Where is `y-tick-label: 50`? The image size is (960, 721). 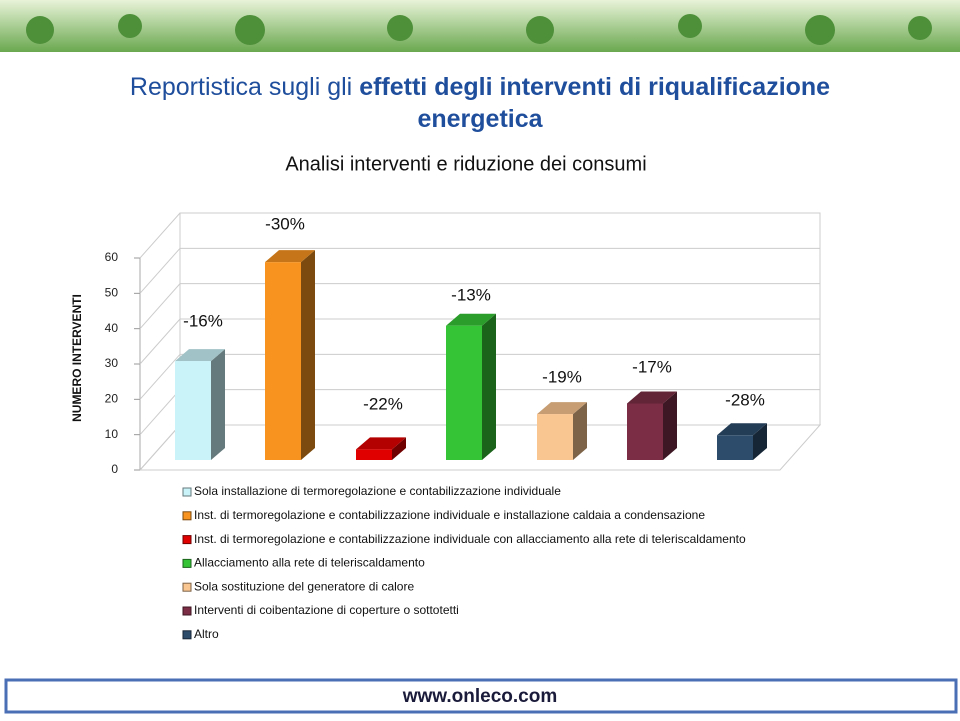 y-tick-label: 50 is located at coordinates (112, 293).